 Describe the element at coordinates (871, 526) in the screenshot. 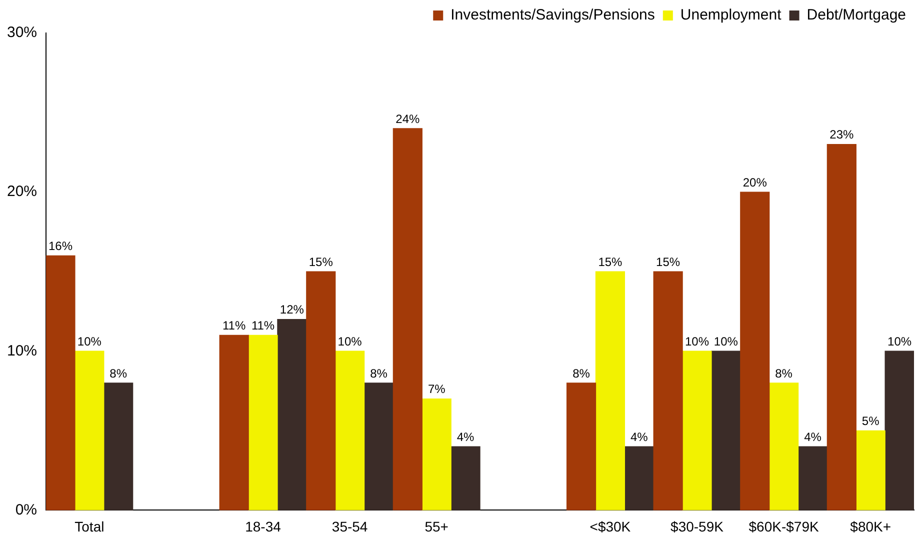

I see `x-tick-label: $80K+` at that location.